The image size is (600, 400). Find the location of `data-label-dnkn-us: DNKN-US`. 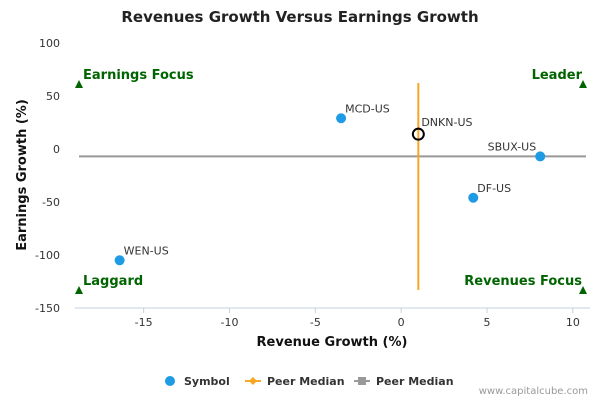

data-label-dnkn-us: DNKN-US is located at coordinates (446, 122).